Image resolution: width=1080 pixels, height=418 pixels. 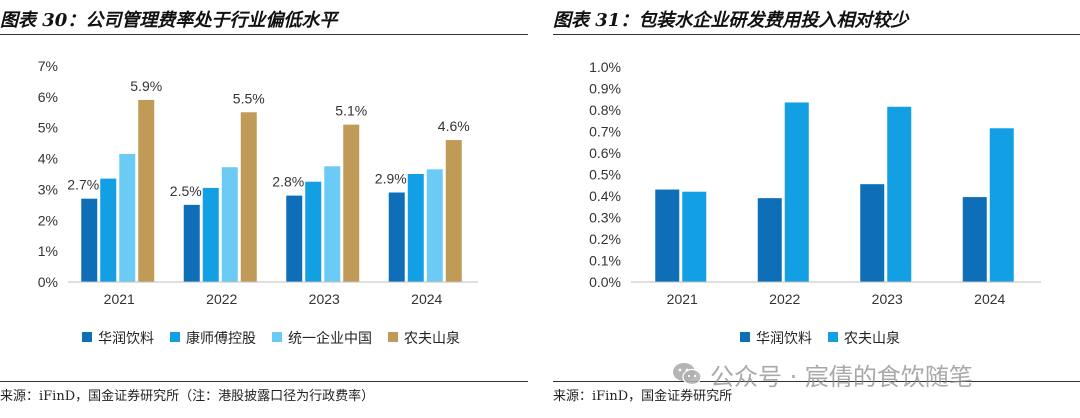 I want to click on right-y-tick-label: 0.3%, so click(x=605, y=218).